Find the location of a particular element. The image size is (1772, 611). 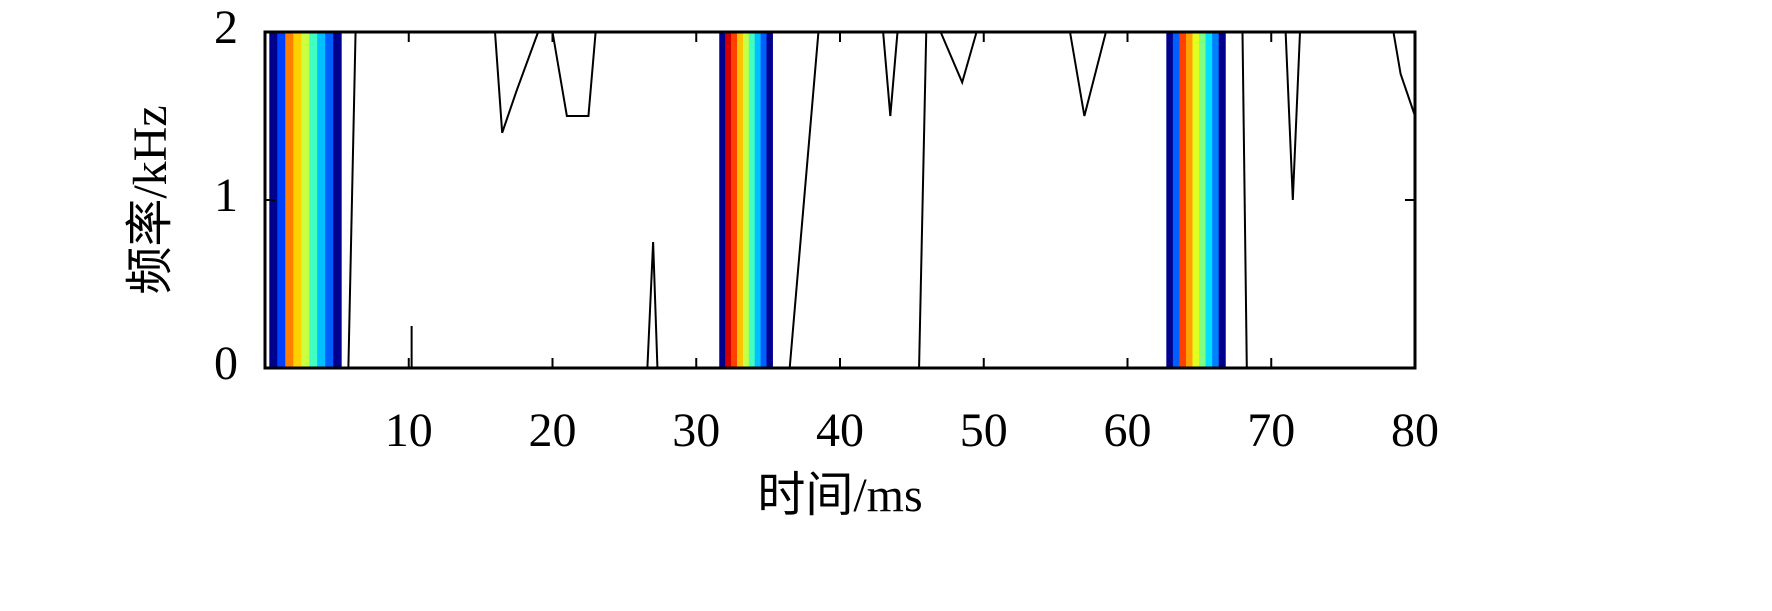

x-tick-label: 10 is located at coordinates (409, 430).